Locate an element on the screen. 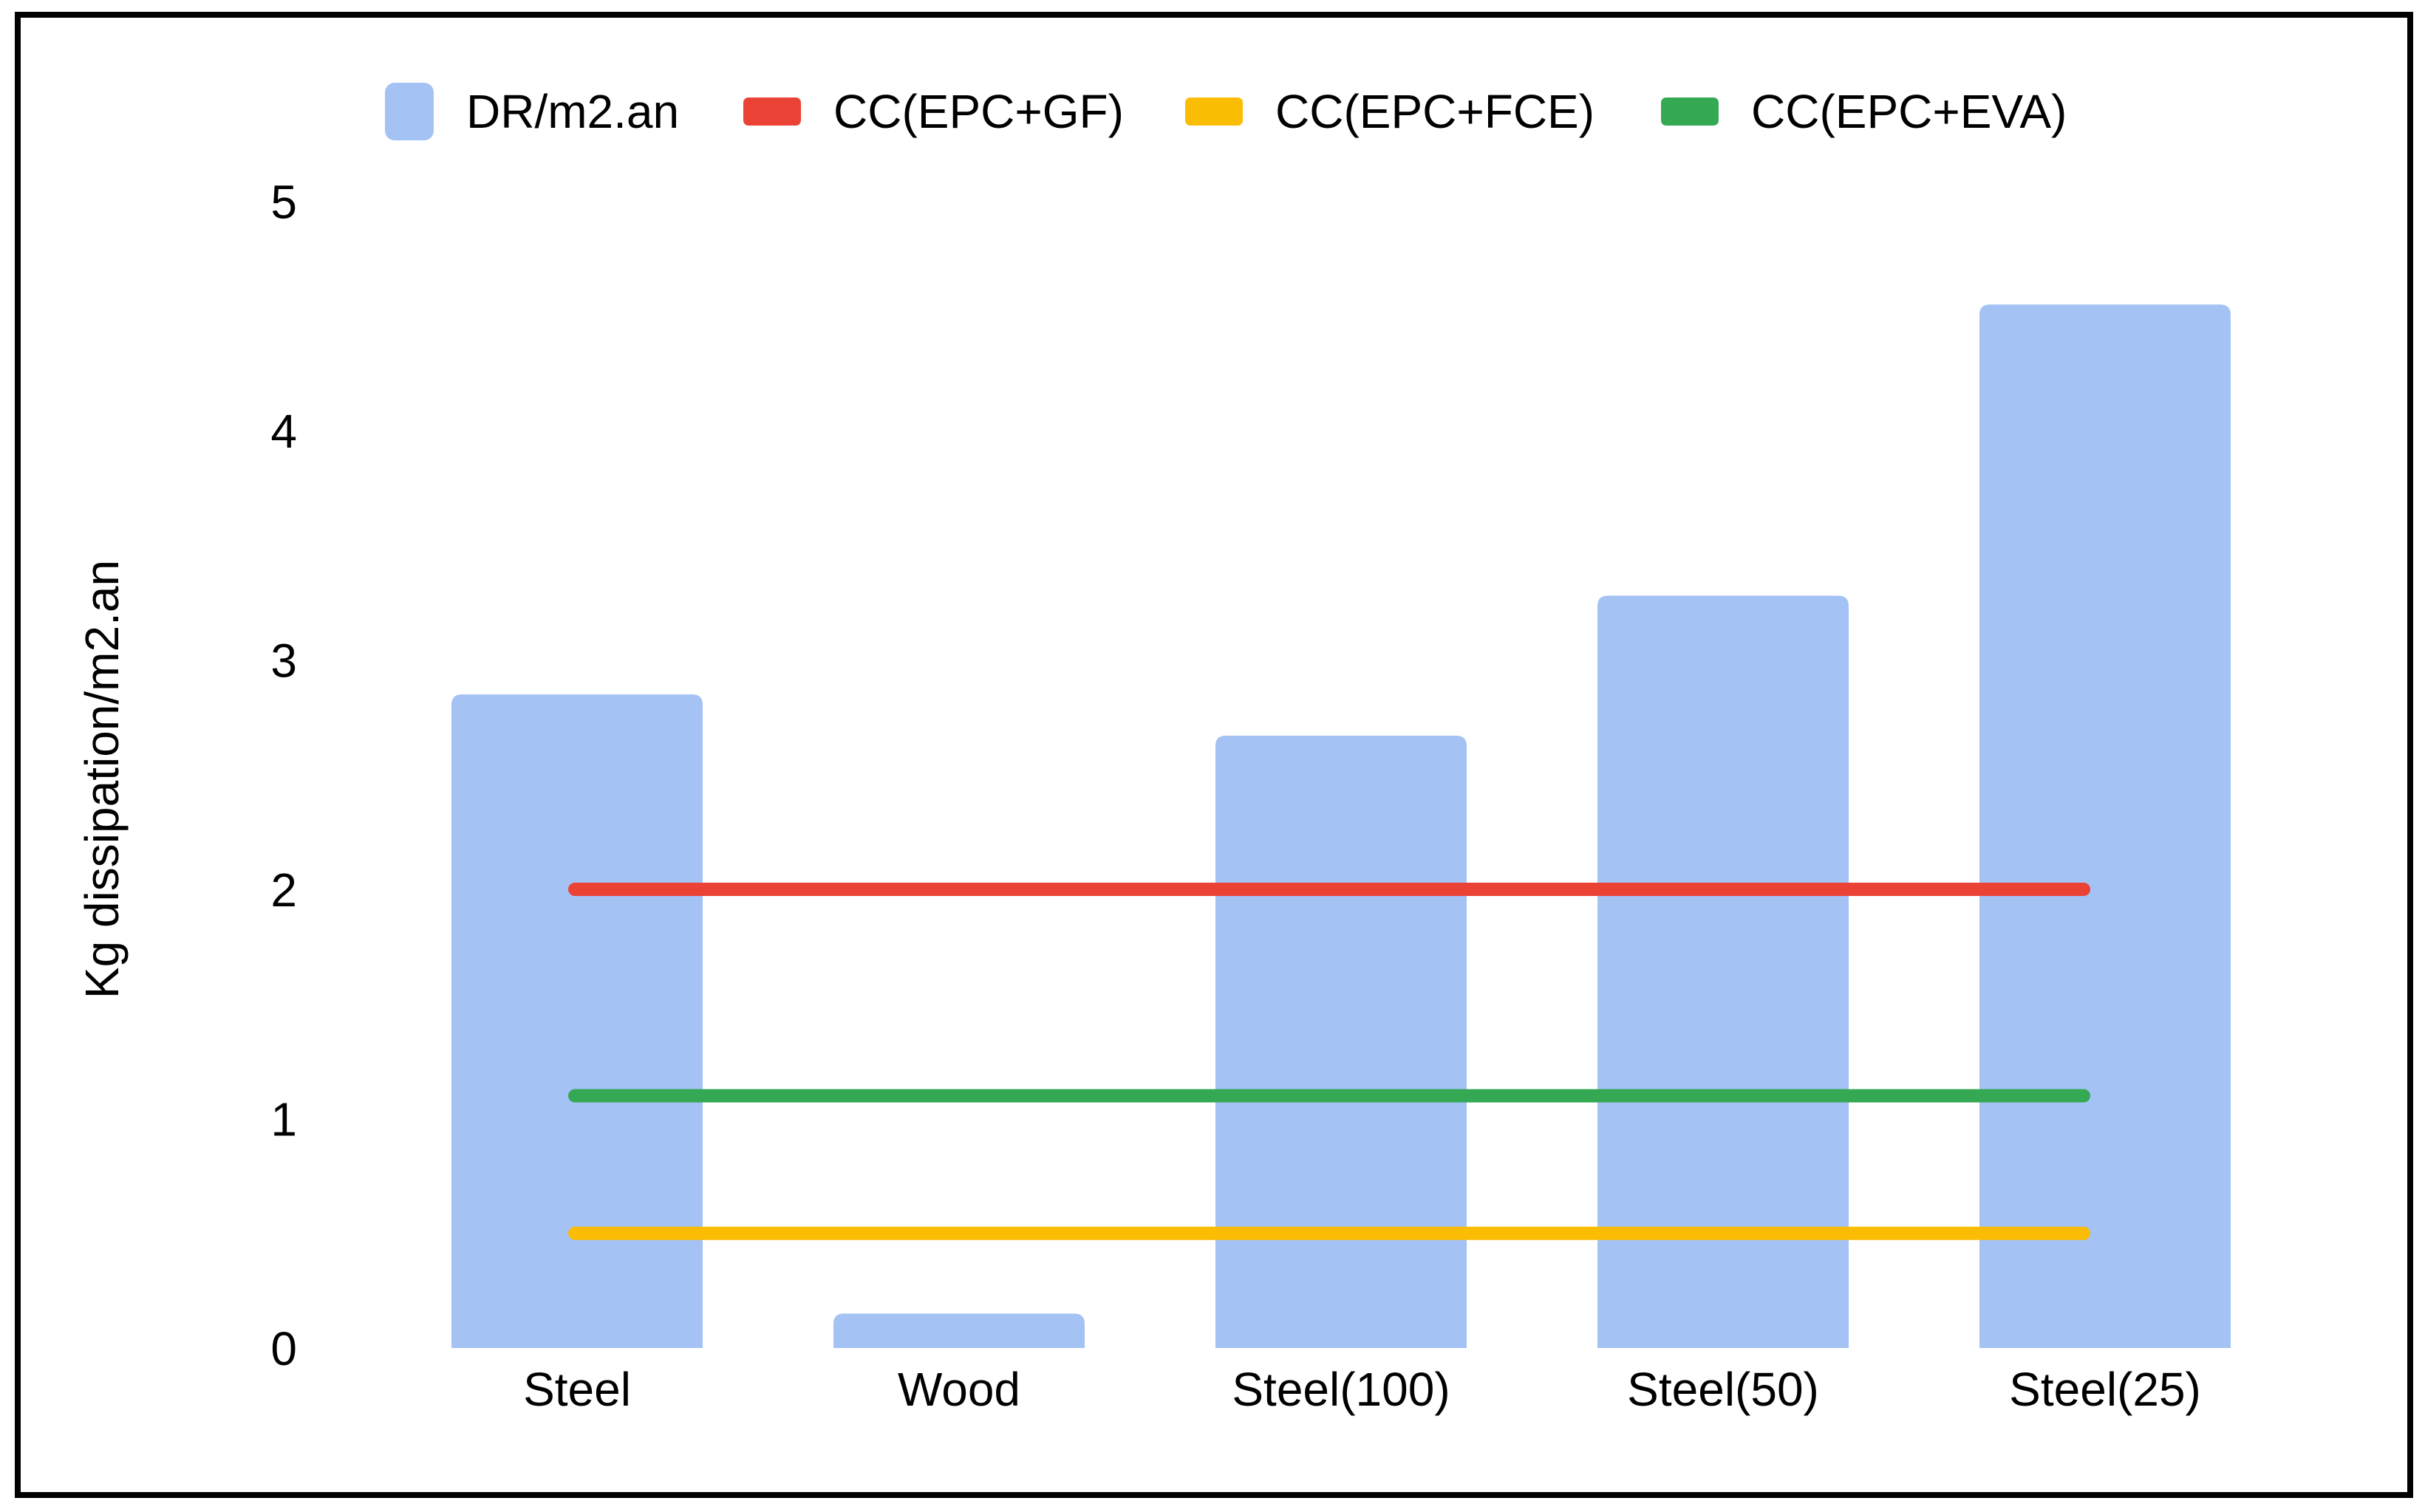 The image size is (2425, 1512). bar-steel-100- is located at coordinates (1341, 1041).